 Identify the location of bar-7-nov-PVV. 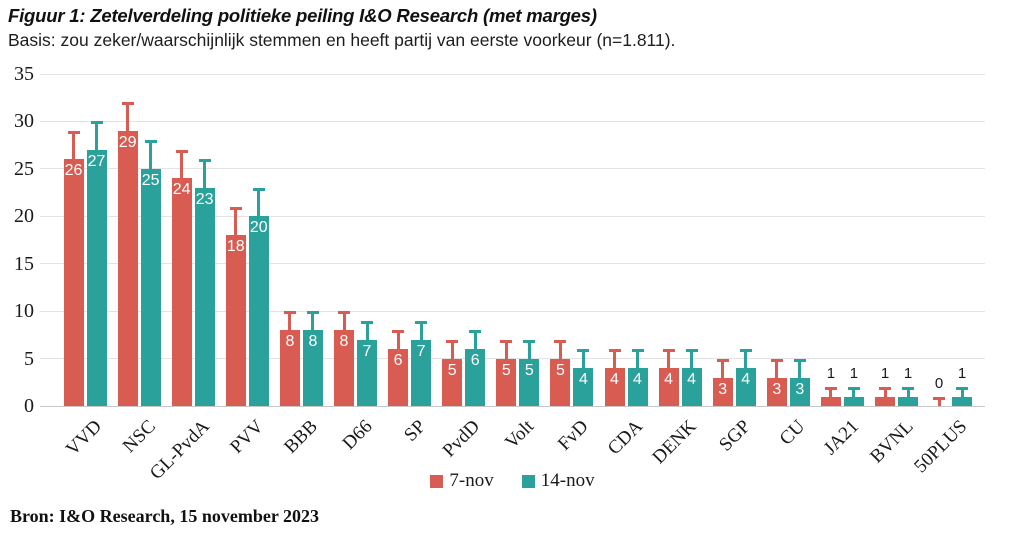
(235, 320).